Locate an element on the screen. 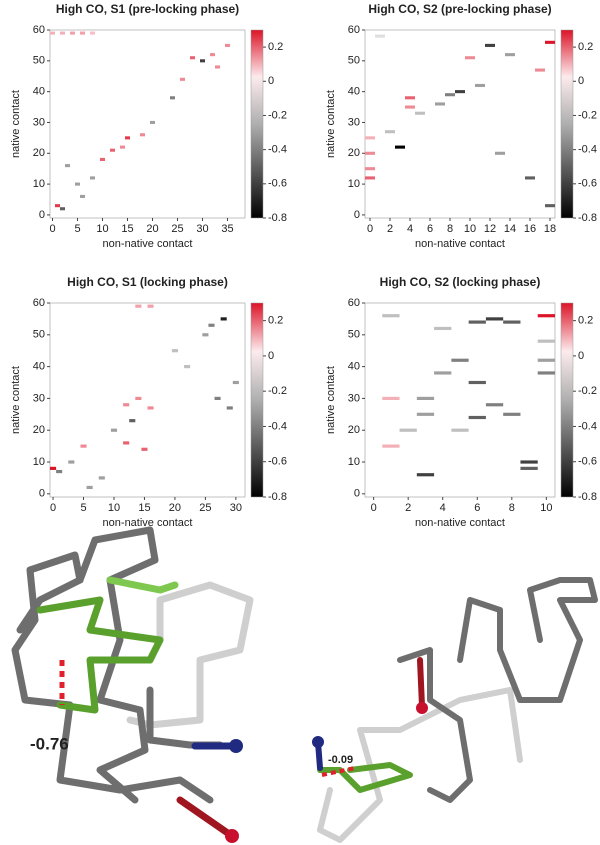  chart-title: High CO, S2 (pre-locking phase) is located at coordinates (459, 9).